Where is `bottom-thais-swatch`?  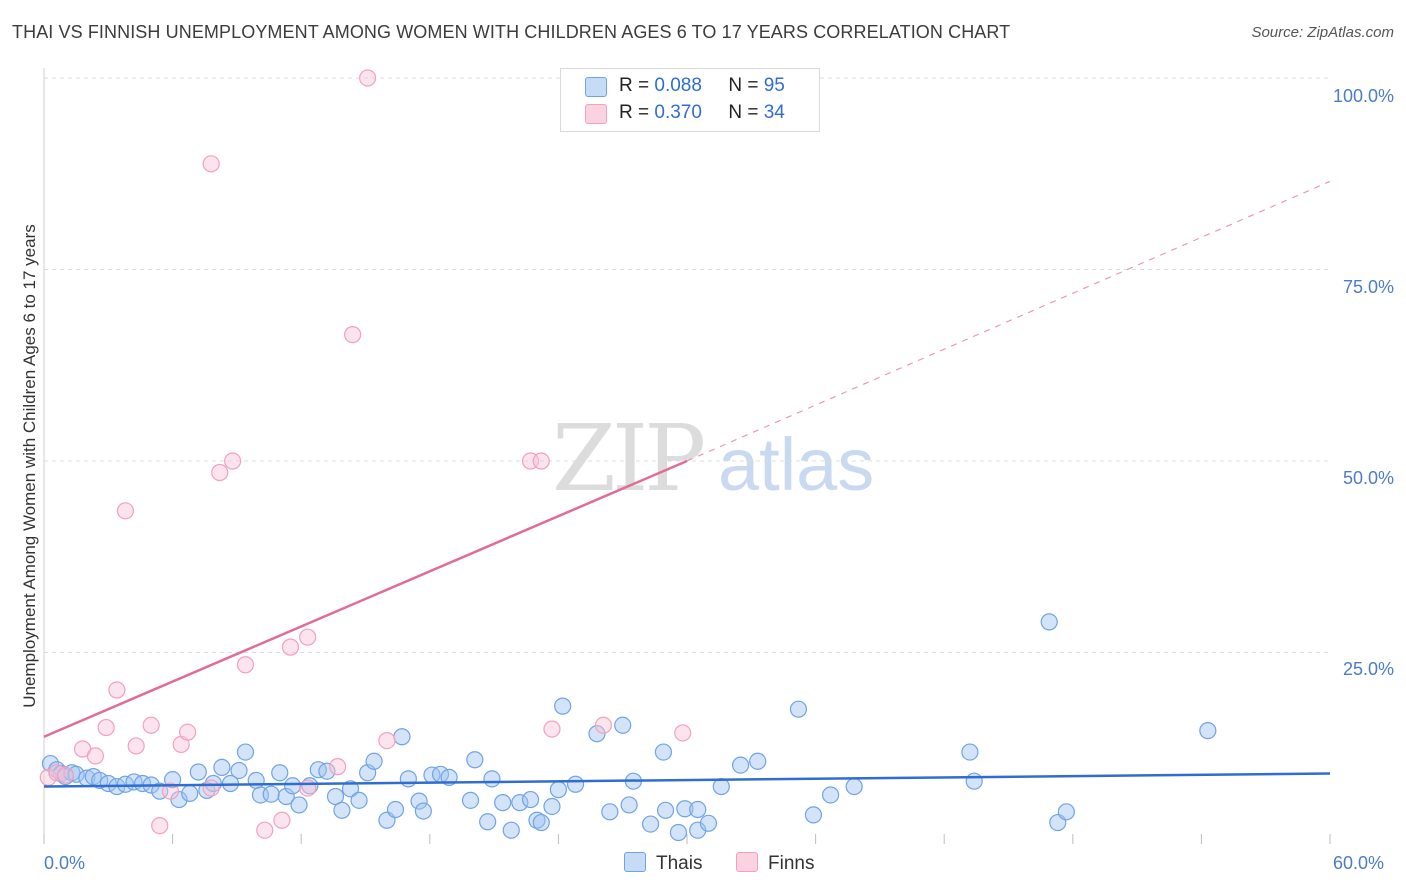 bottom-thais-swatch is located at coordinates (635, 862).